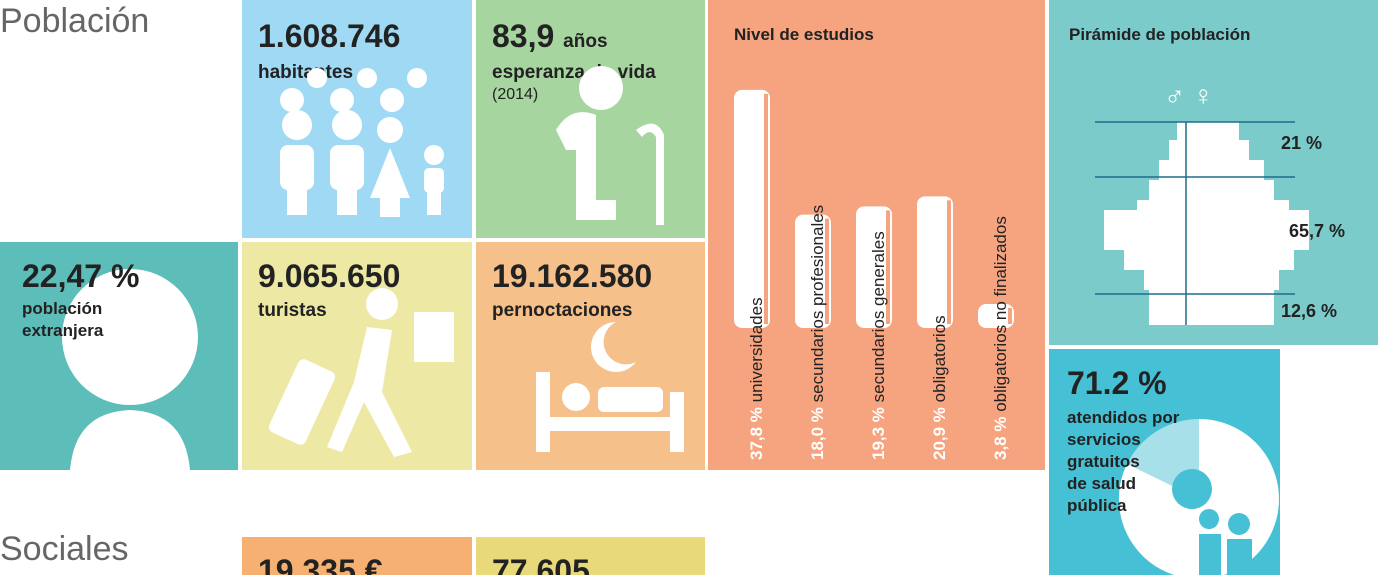 Image resolution: width=1378 pixels, height=575 pixels. I want to click on line: gratuitos, so click(1103, 461).